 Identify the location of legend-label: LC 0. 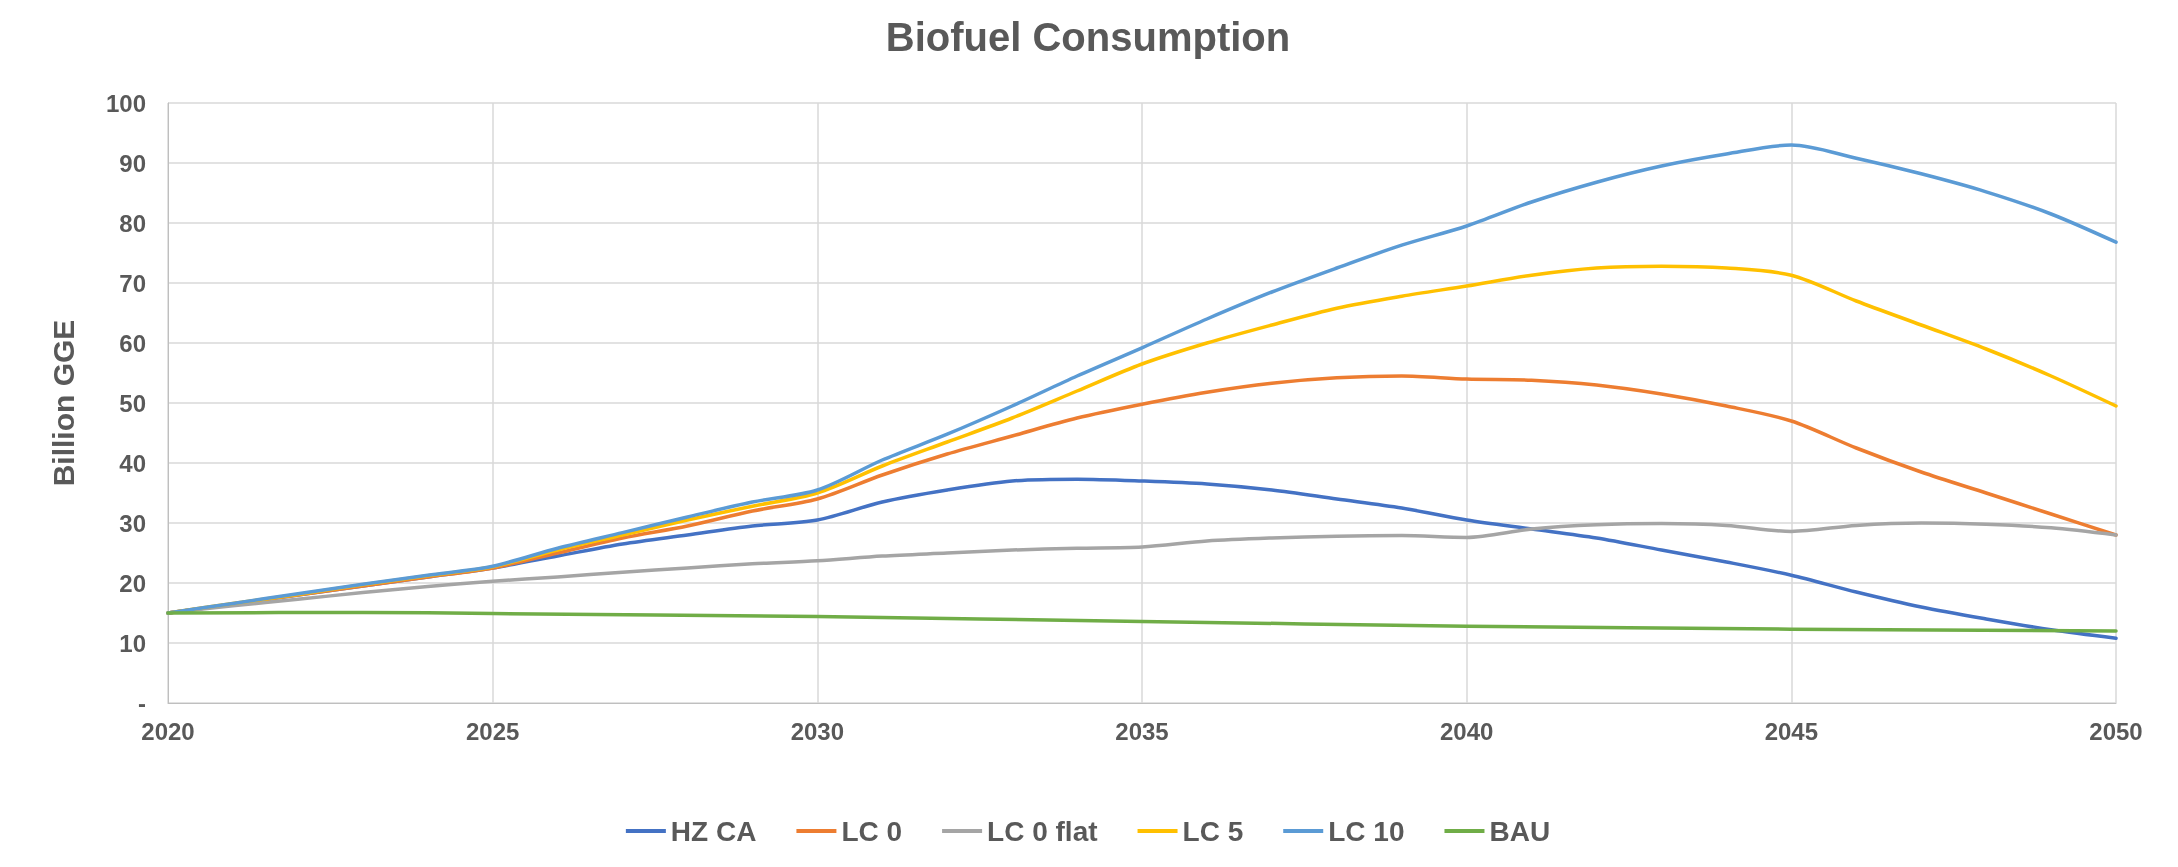
(872, 831).